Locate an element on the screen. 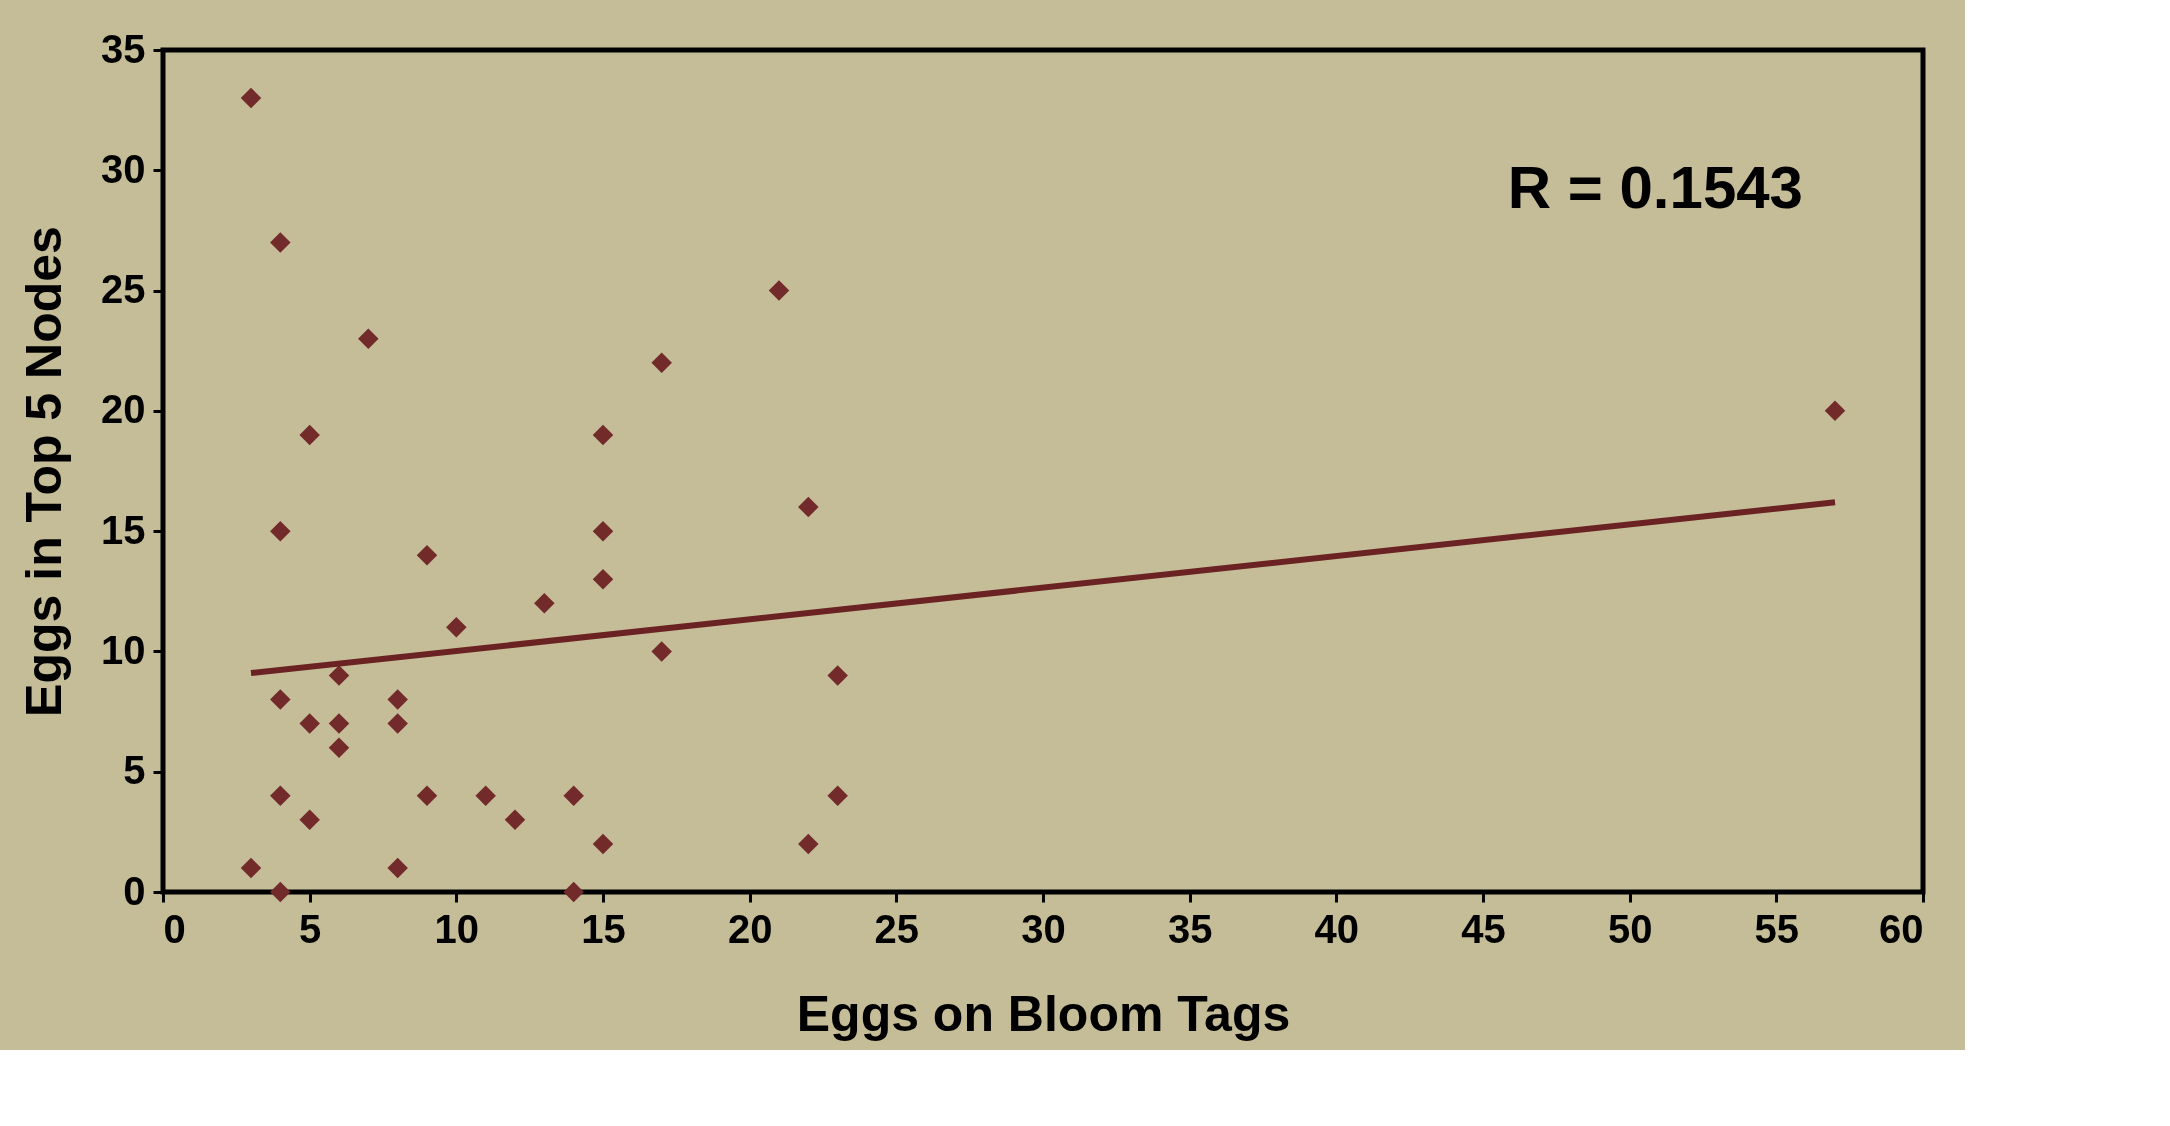 This screenshot has height=1126, width=2170. x-tick-label: 10 is located at coordinates (457, 928).